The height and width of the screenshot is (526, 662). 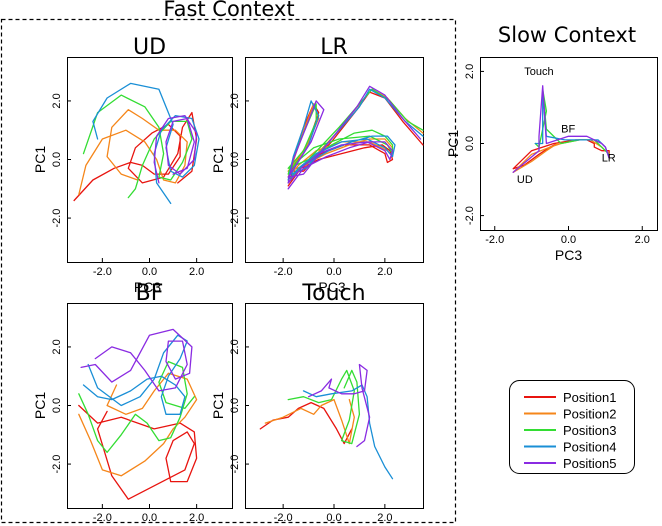 What do you see at coordinates (525, 180) in the screenshot?
I see `annotation-ud: UD` at bounding box center [525, 180].